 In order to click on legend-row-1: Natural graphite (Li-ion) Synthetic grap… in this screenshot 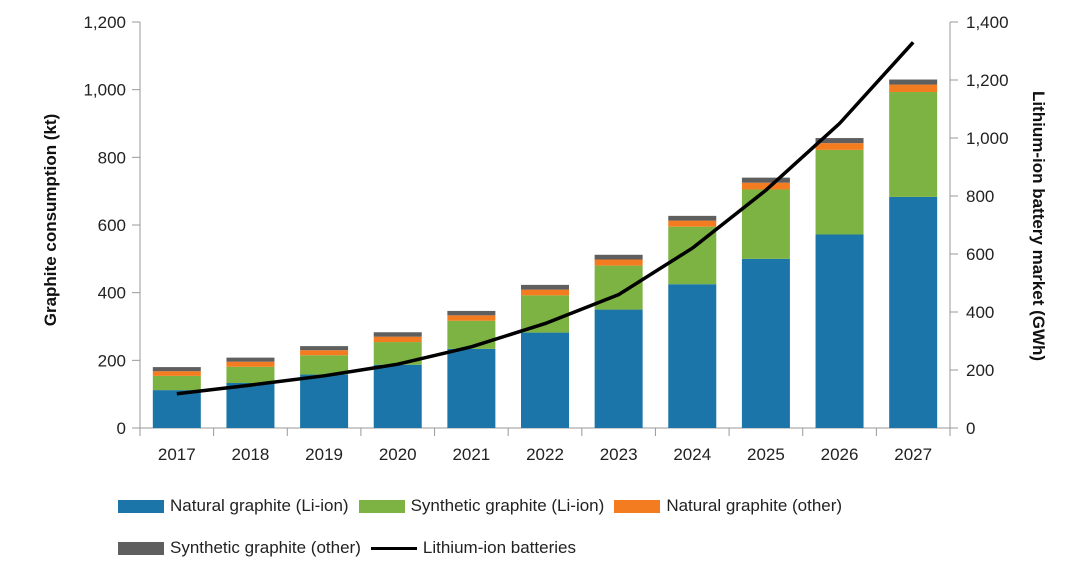, I will do `click(568, 506)`.